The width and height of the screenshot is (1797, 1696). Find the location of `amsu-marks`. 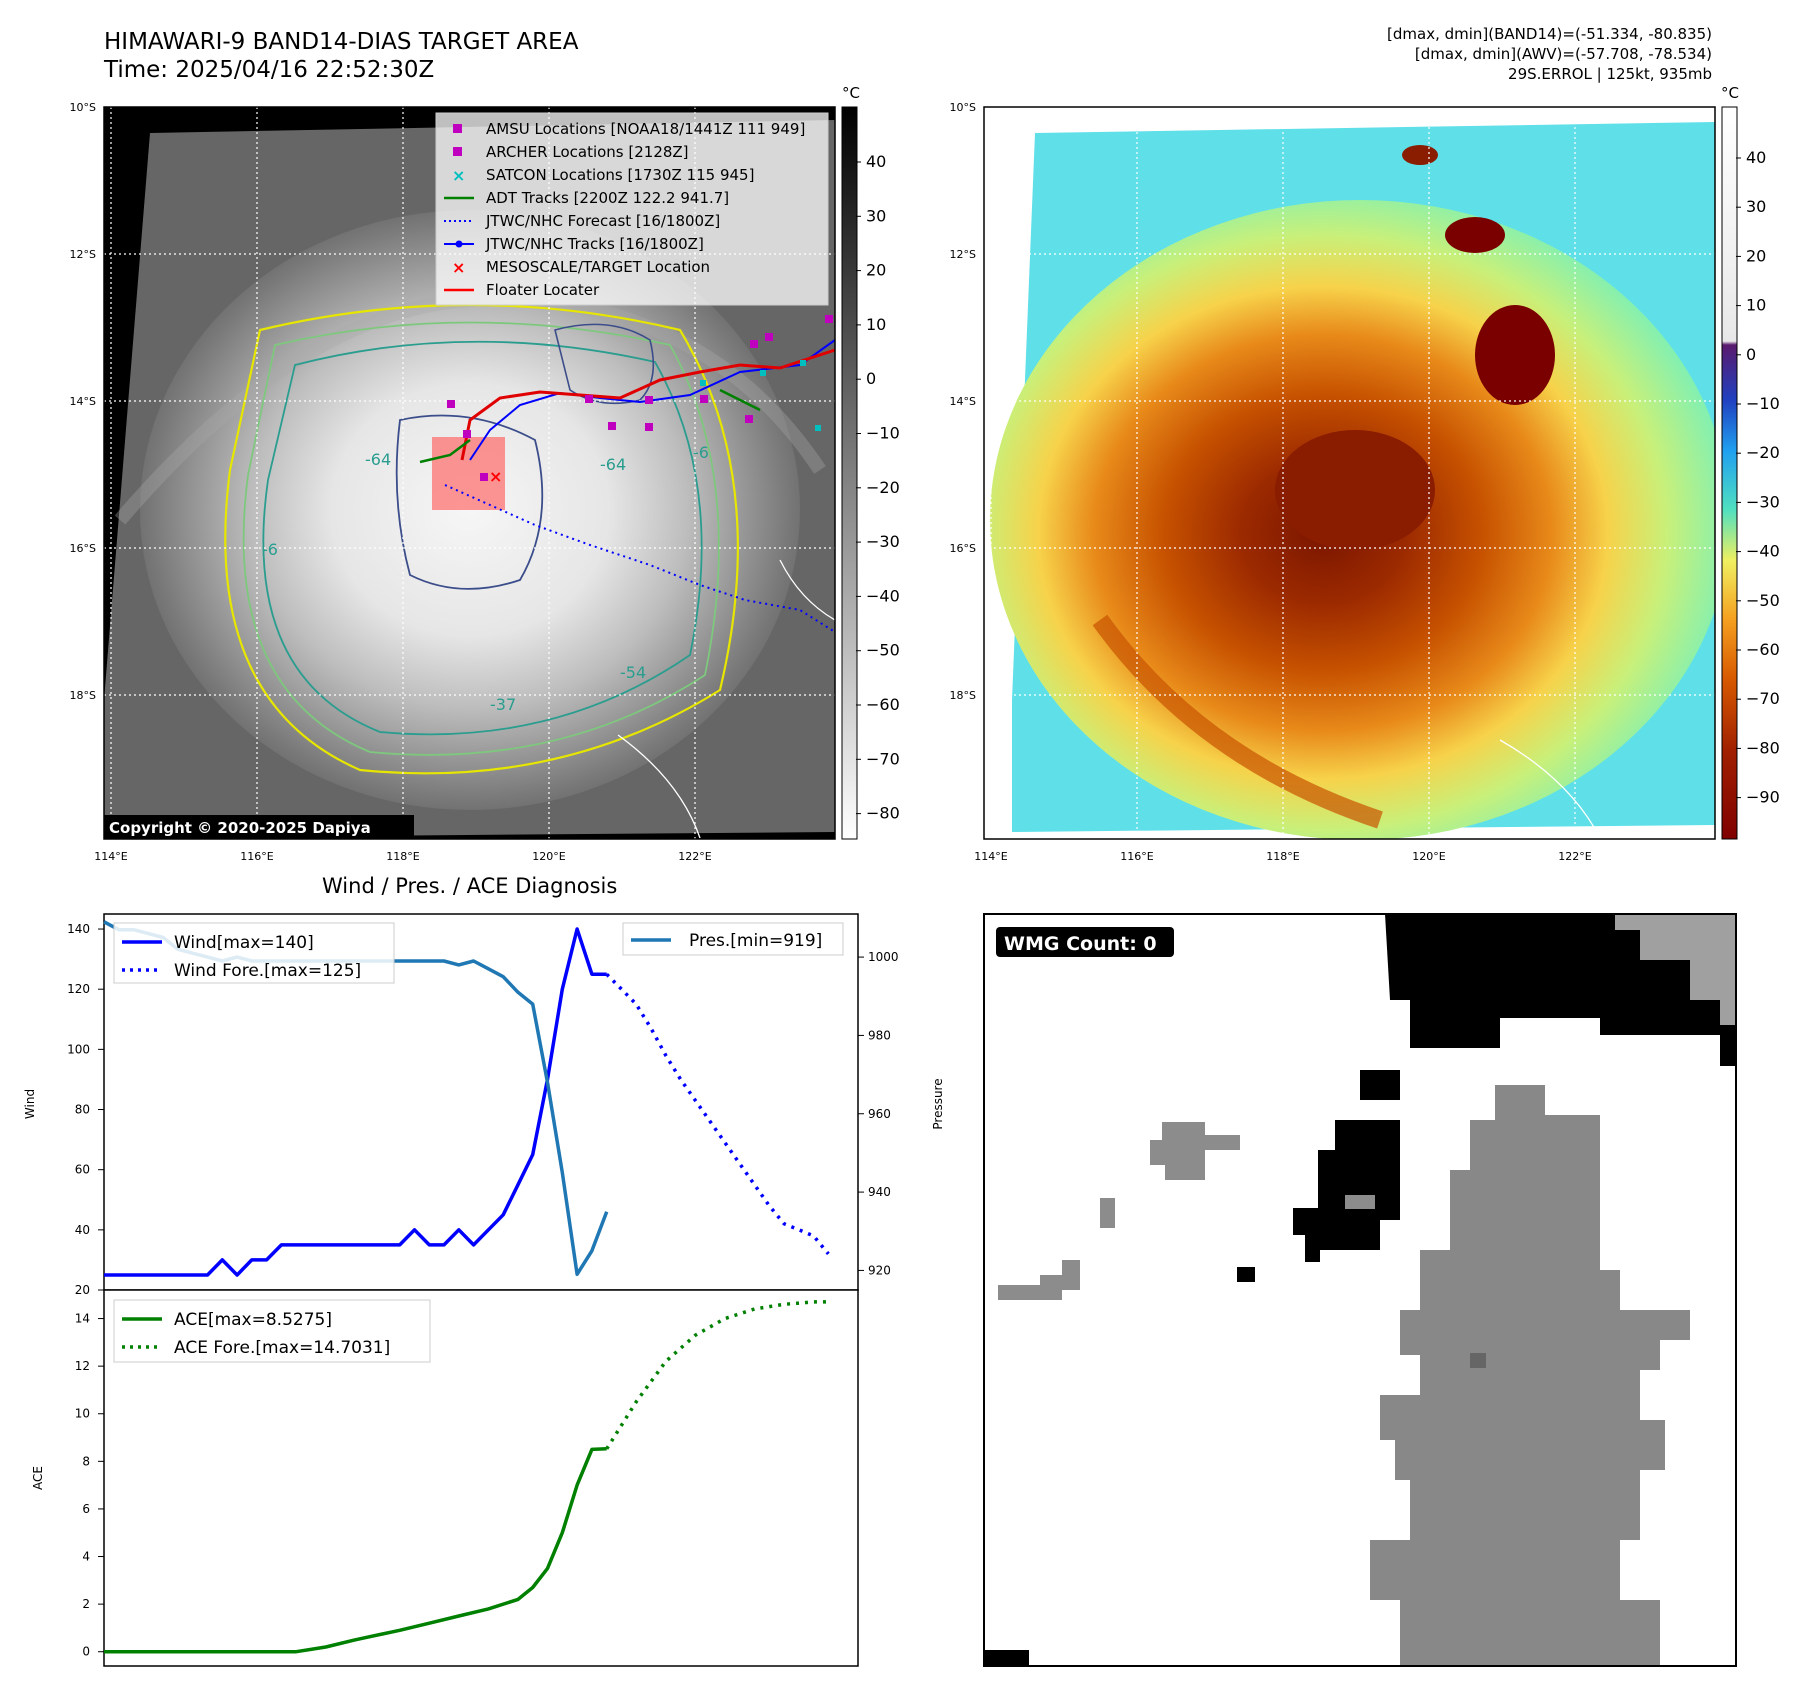

amsu-marks is located at coordinates (640, 398).